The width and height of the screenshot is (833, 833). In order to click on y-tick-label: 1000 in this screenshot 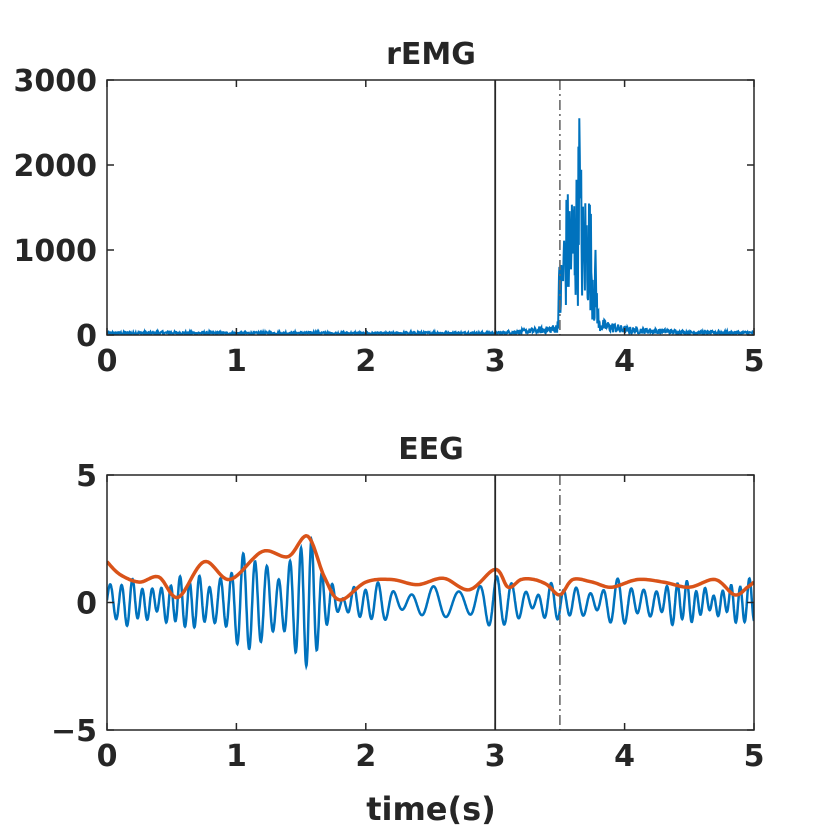, I will do `click(56, 251)`.